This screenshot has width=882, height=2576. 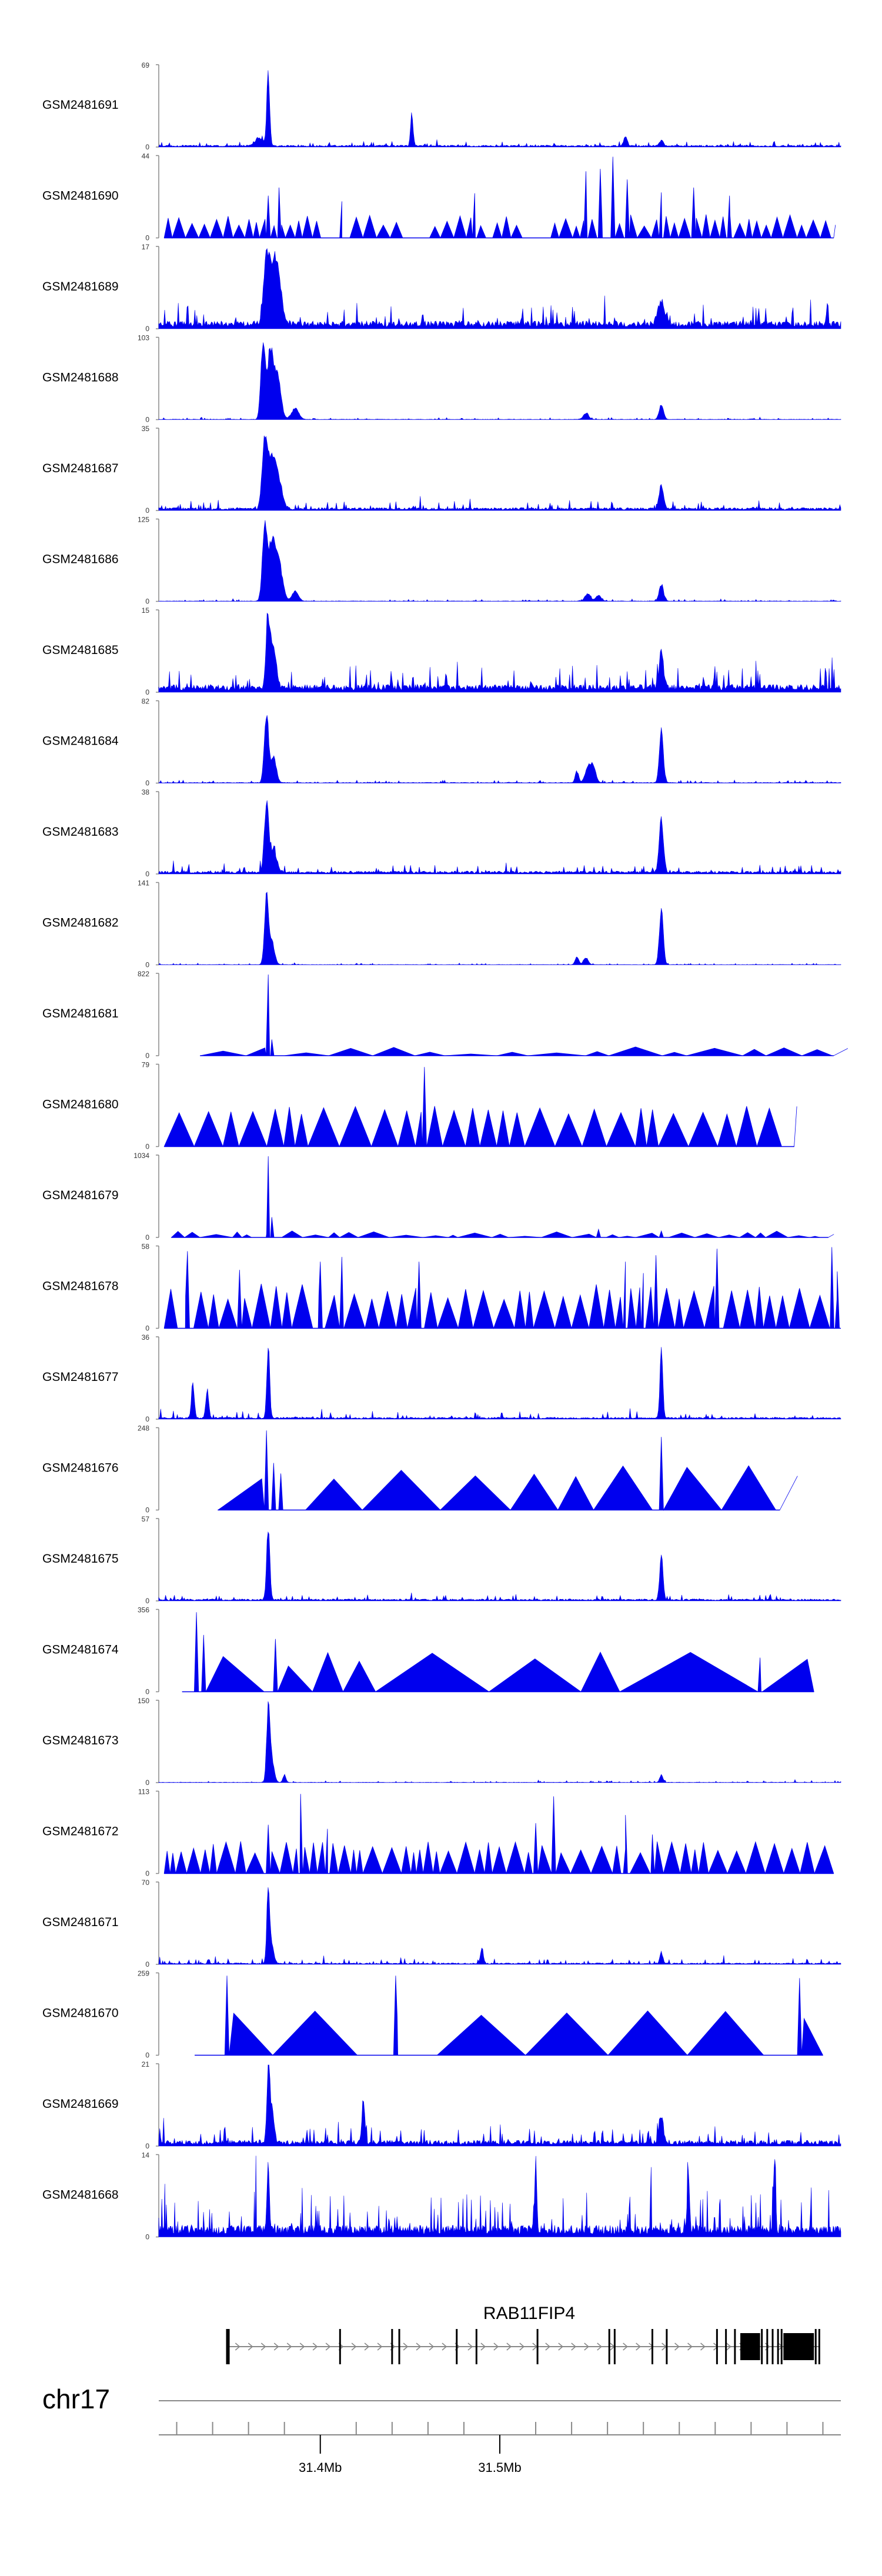 I want to click on exon-block, so click(x=750, y=2346).